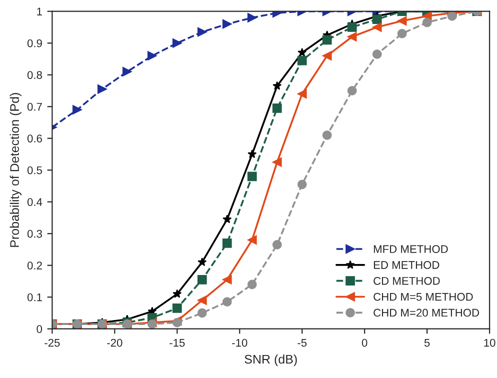  Describe the element at coordinates (114, 342) in the screenshot. I see `x-tick-label: -20` at that location.